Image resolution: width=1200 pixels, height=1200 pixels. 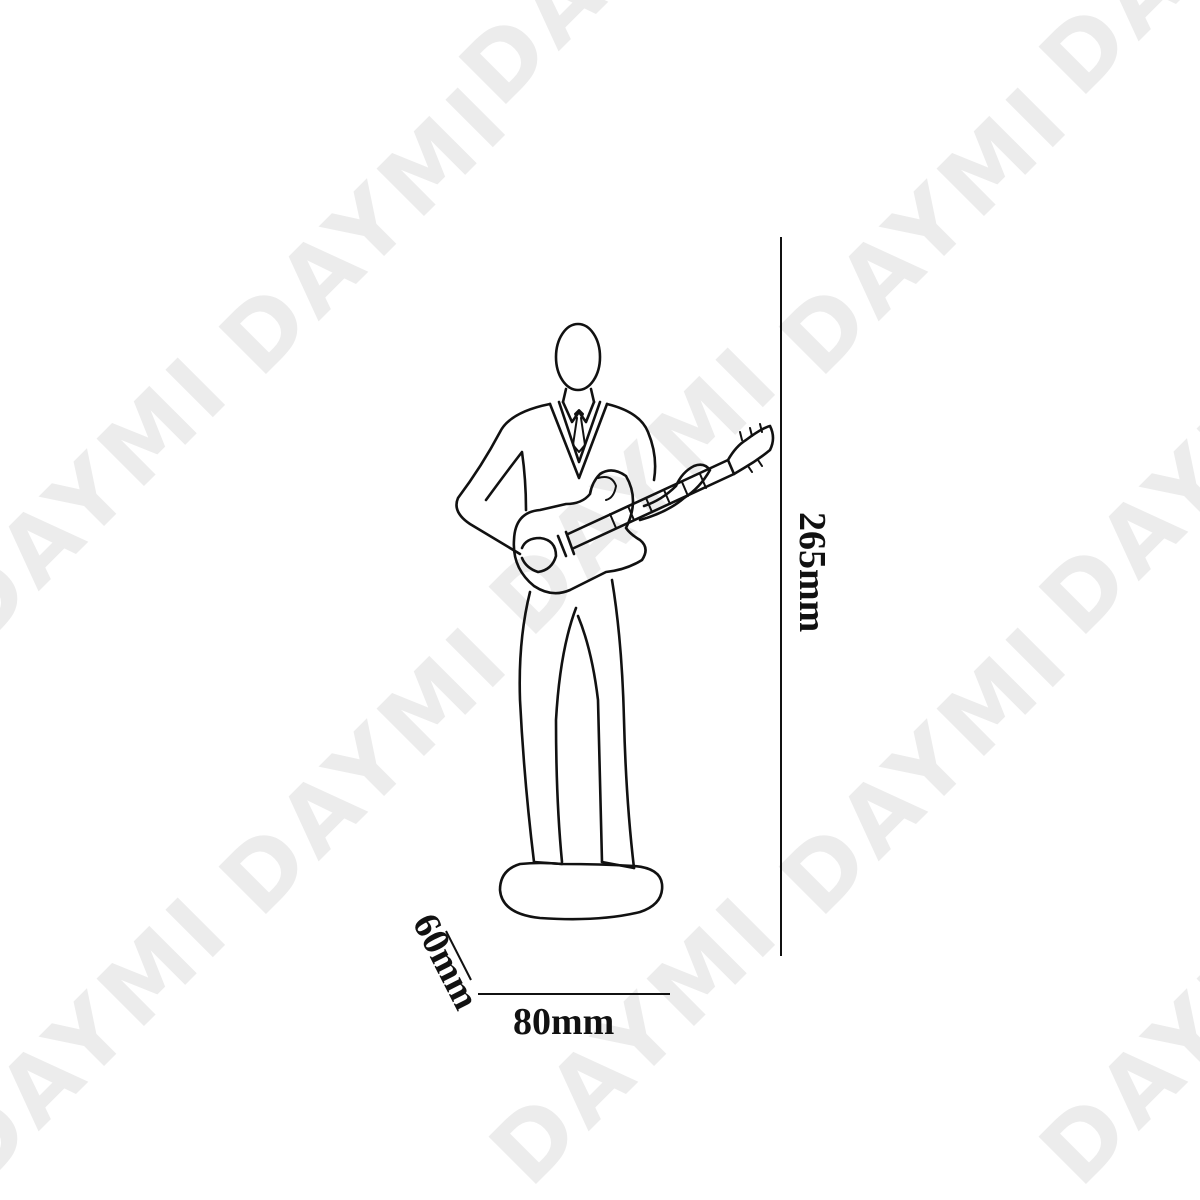 I want to click on guitar-body, so click(x=579, y=532).